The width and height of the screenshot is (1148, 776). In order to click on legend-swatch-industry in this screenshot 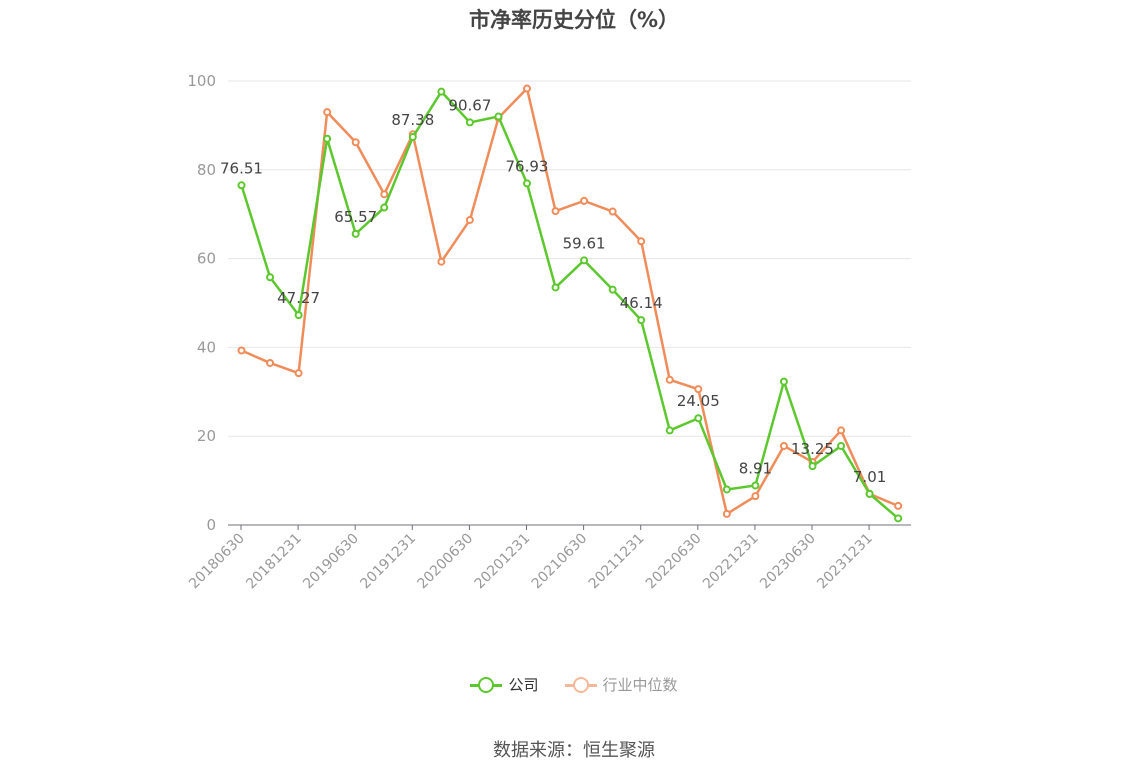, I will do `click(580, 685)`.